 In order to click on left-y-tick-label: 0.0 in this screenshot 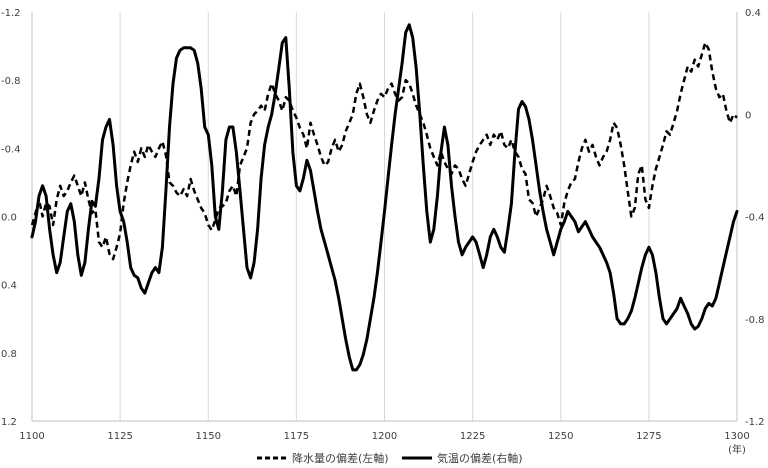, I will do `click(9, 218)`.